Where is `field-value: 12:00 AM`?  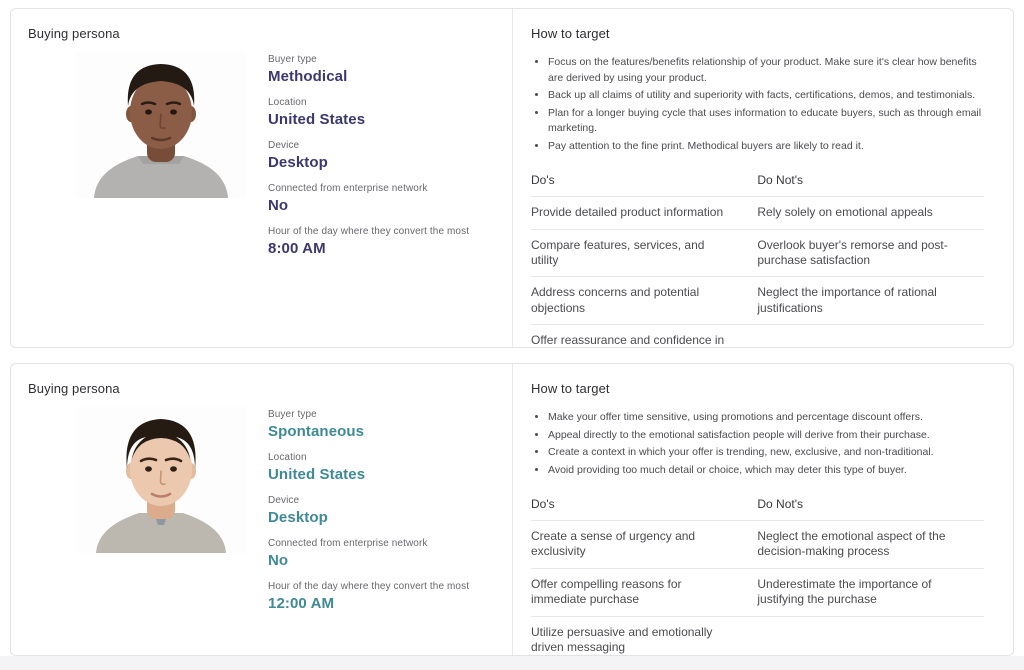
field-value: 12:00 AM is located at coordinates (301, 603).